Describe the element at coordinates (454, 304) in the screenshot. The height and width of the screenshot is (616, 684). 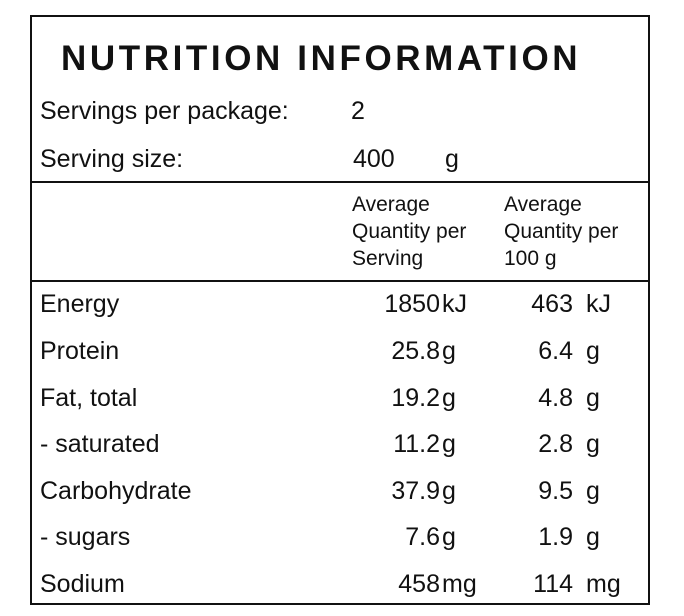
I see `serving-unit: kJ` at that location.